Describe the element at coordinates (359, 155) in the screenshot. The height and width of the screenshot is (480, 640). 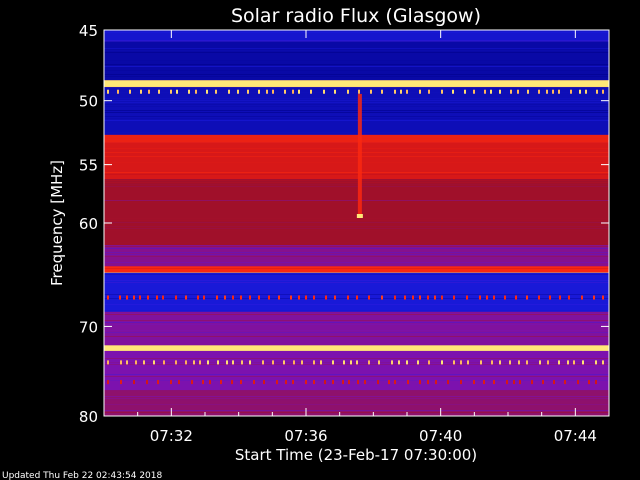
I see `radio-burst` at that location.